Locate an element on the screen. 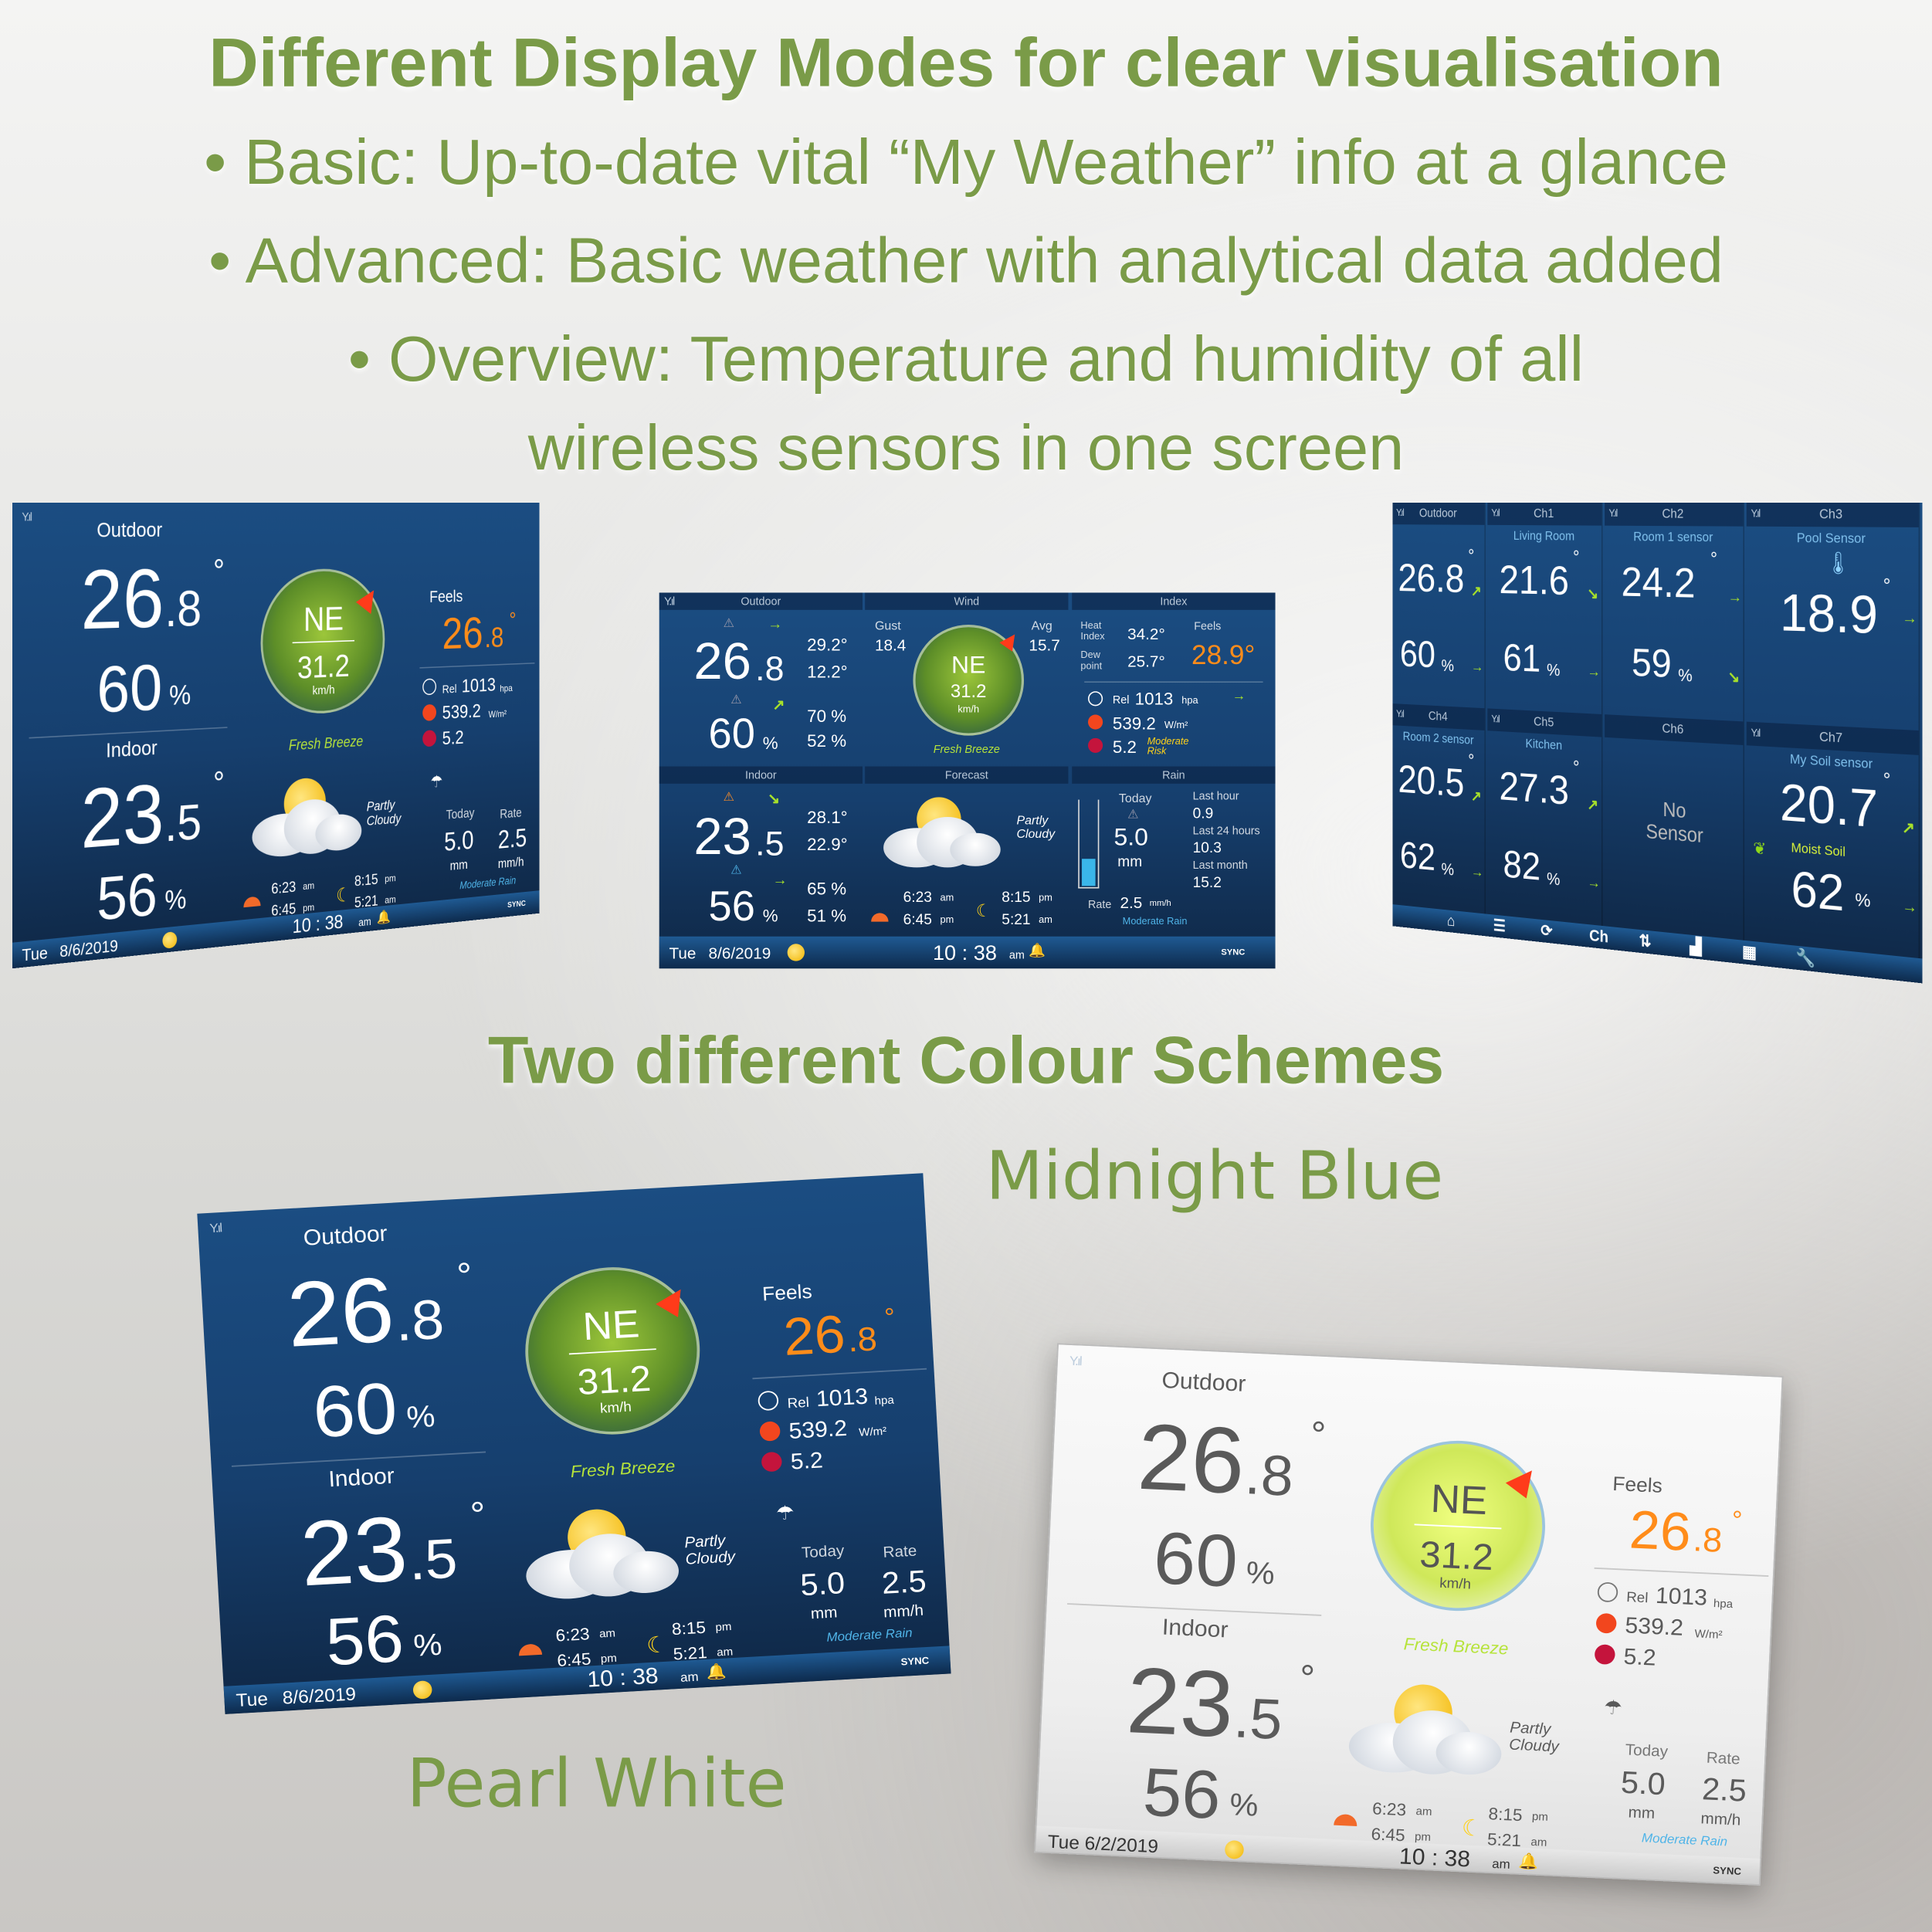 The width and height of the screenshot is (1932, 1932). toolbar-3-button: Ch is located at coordinates (1598, 936).